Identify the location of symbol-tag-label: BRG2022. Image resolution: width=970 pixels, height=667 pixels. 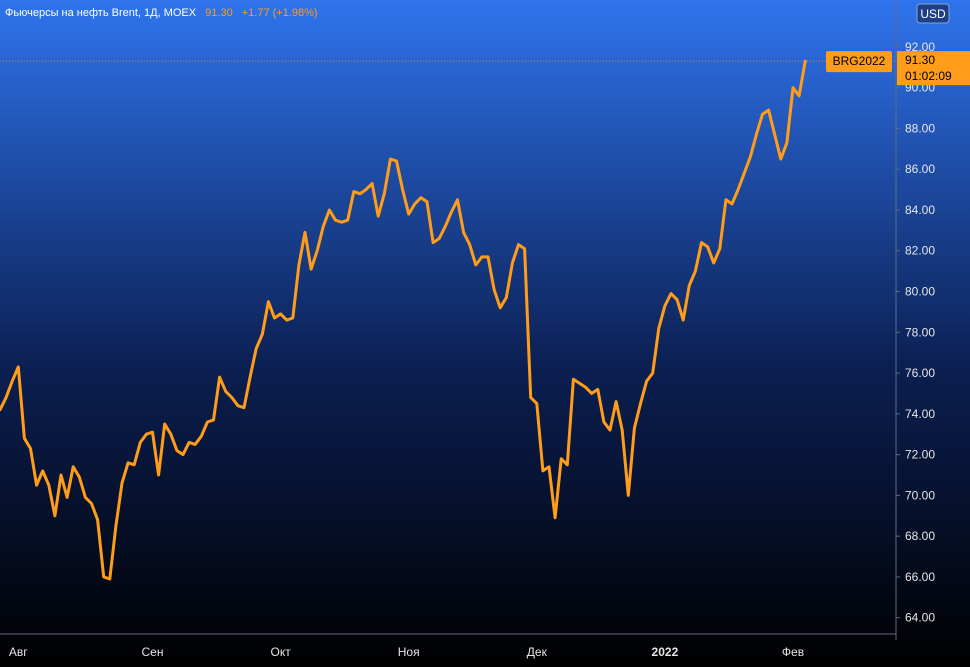
(859, 61).